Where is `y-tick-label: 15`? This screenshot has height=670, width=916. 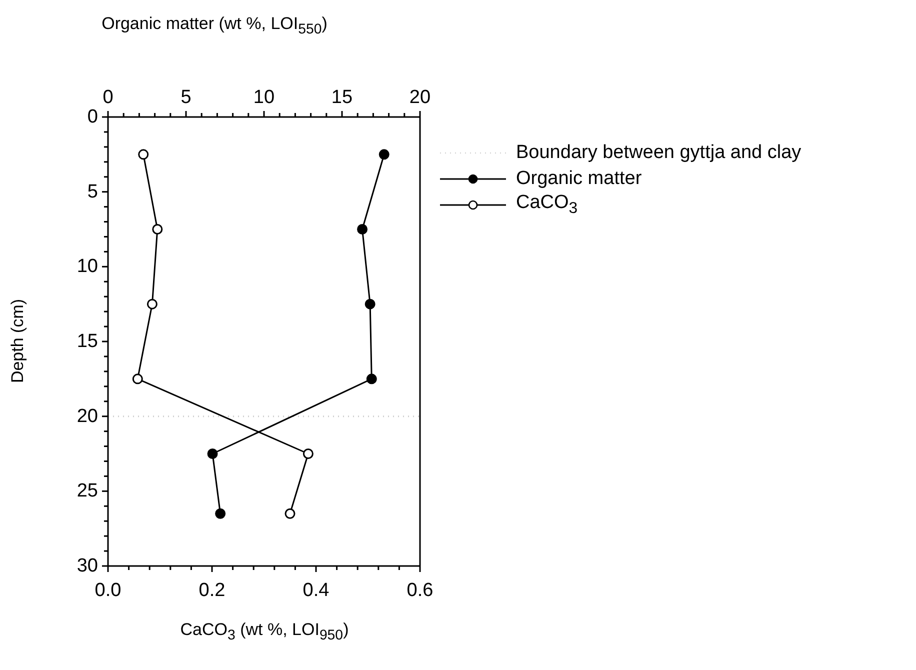 y-tick-label: 15 is located at coordinates (87, 341).